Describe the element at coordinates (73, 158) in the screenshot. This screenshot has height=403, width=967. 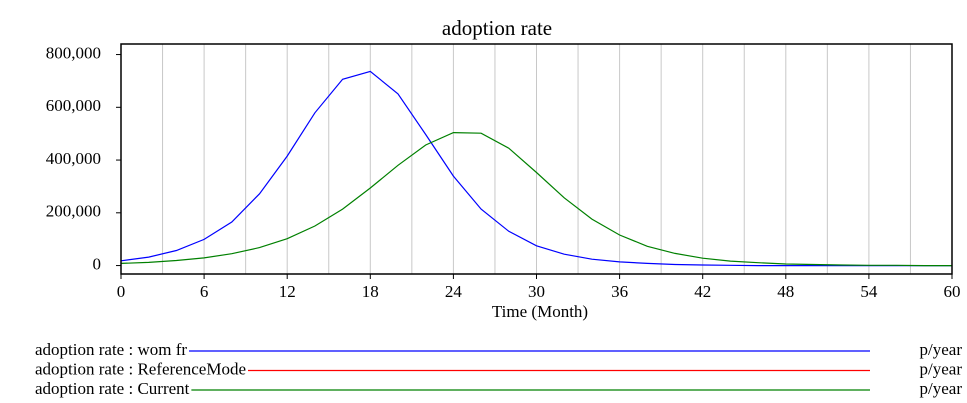
I see `y-tick-label: 400,000` at that location.